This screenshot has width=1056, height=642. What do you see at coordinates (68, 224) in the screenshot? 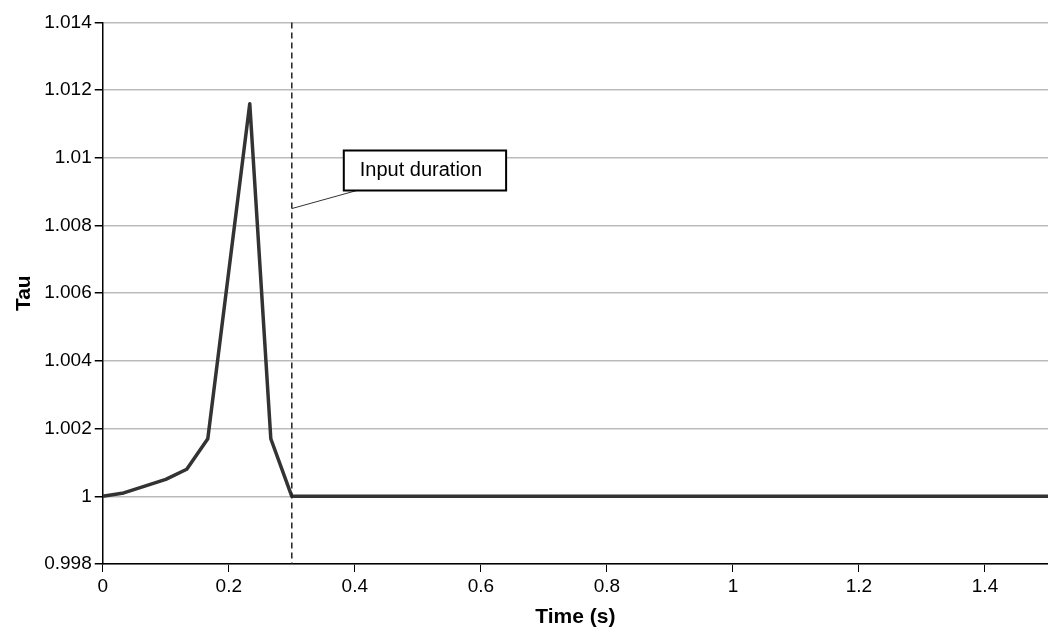
I see `y-tick-label: 1.008` at bounding box center [68, 224].